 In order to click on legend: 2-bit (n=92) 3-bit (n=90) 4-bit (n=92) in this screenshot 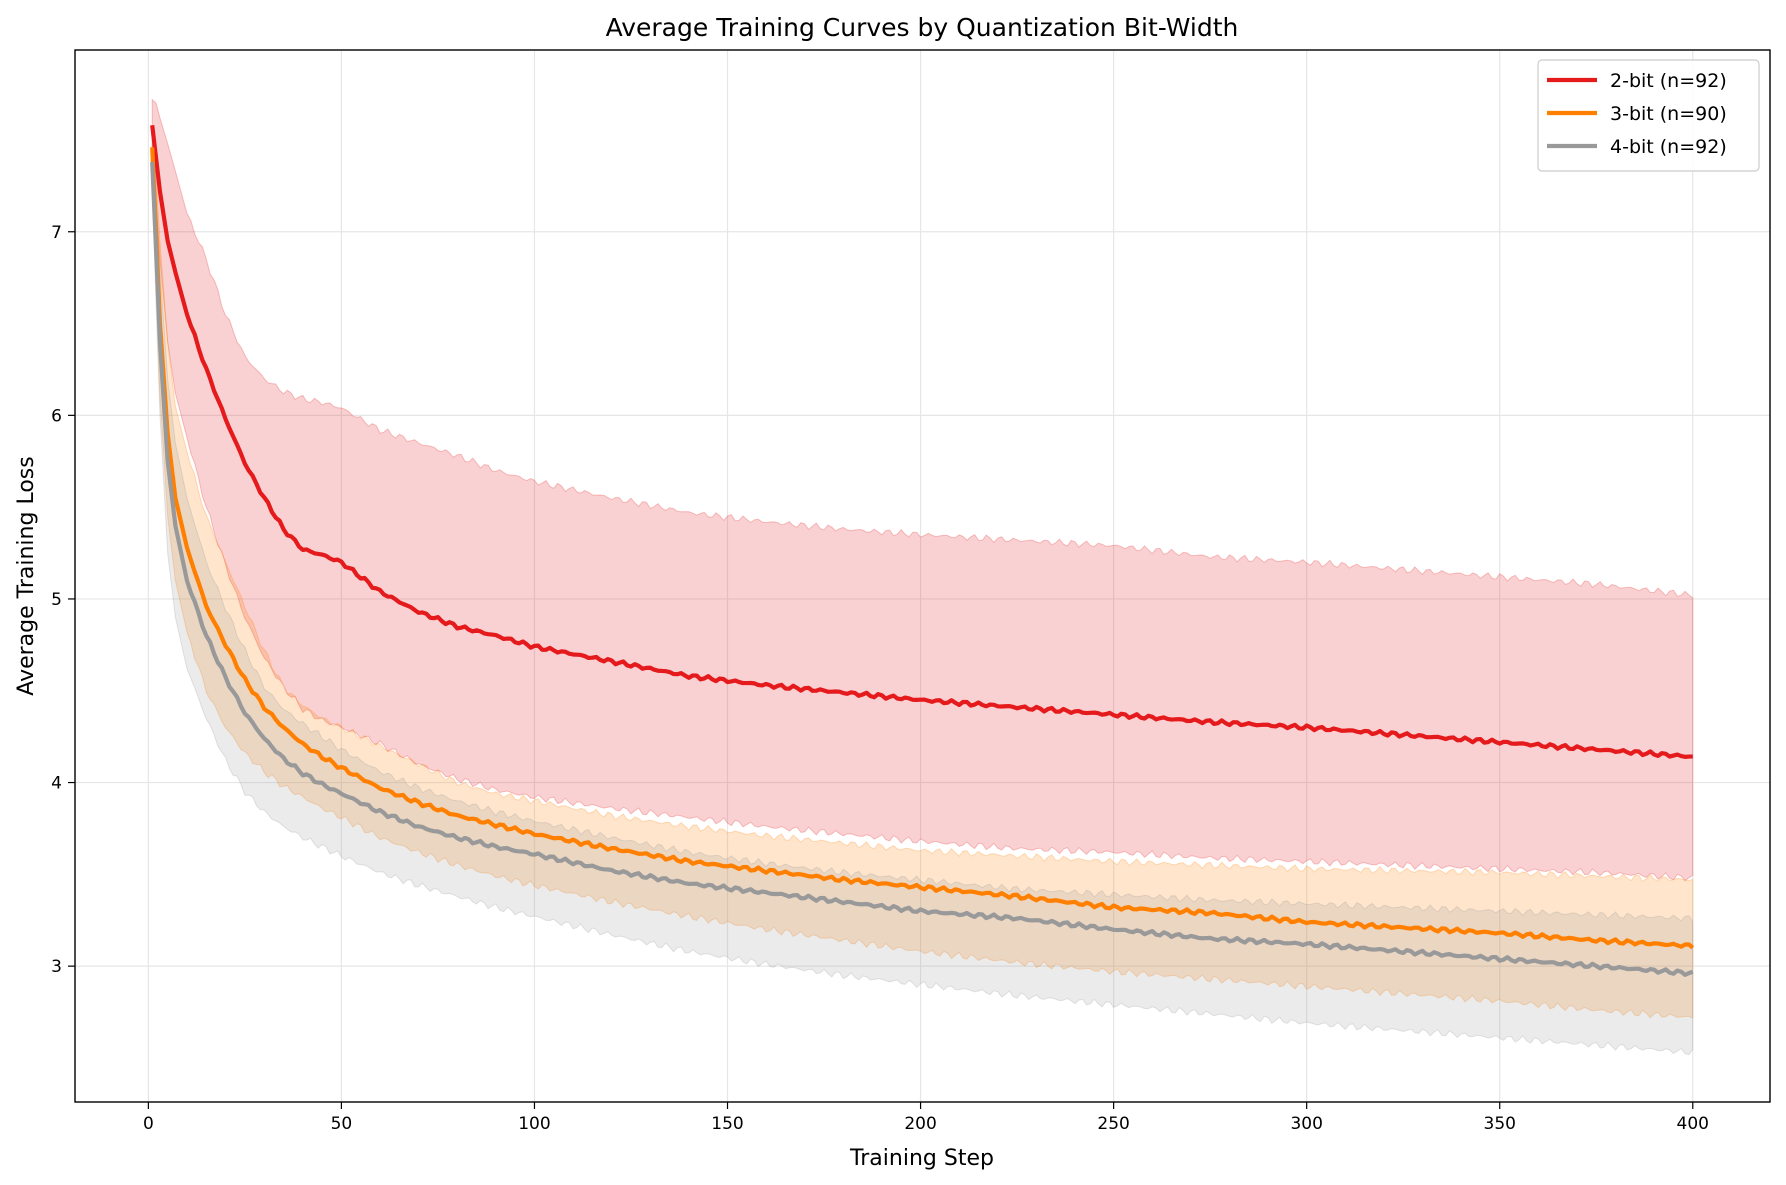, I will do `click(1648, 115)`.